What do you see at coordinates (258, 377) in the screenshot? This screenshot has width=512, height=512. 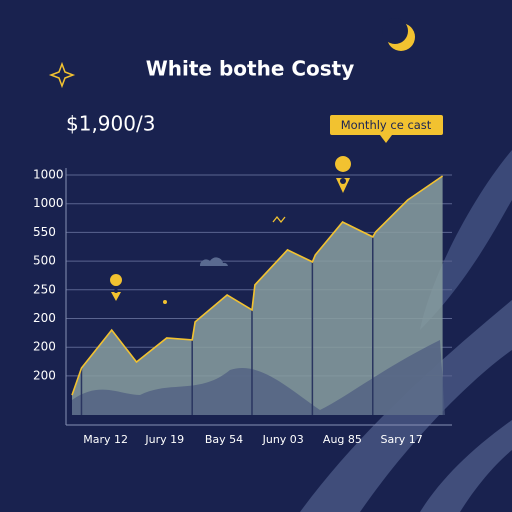 I see `area-shade` at bounding box center [258, 377].